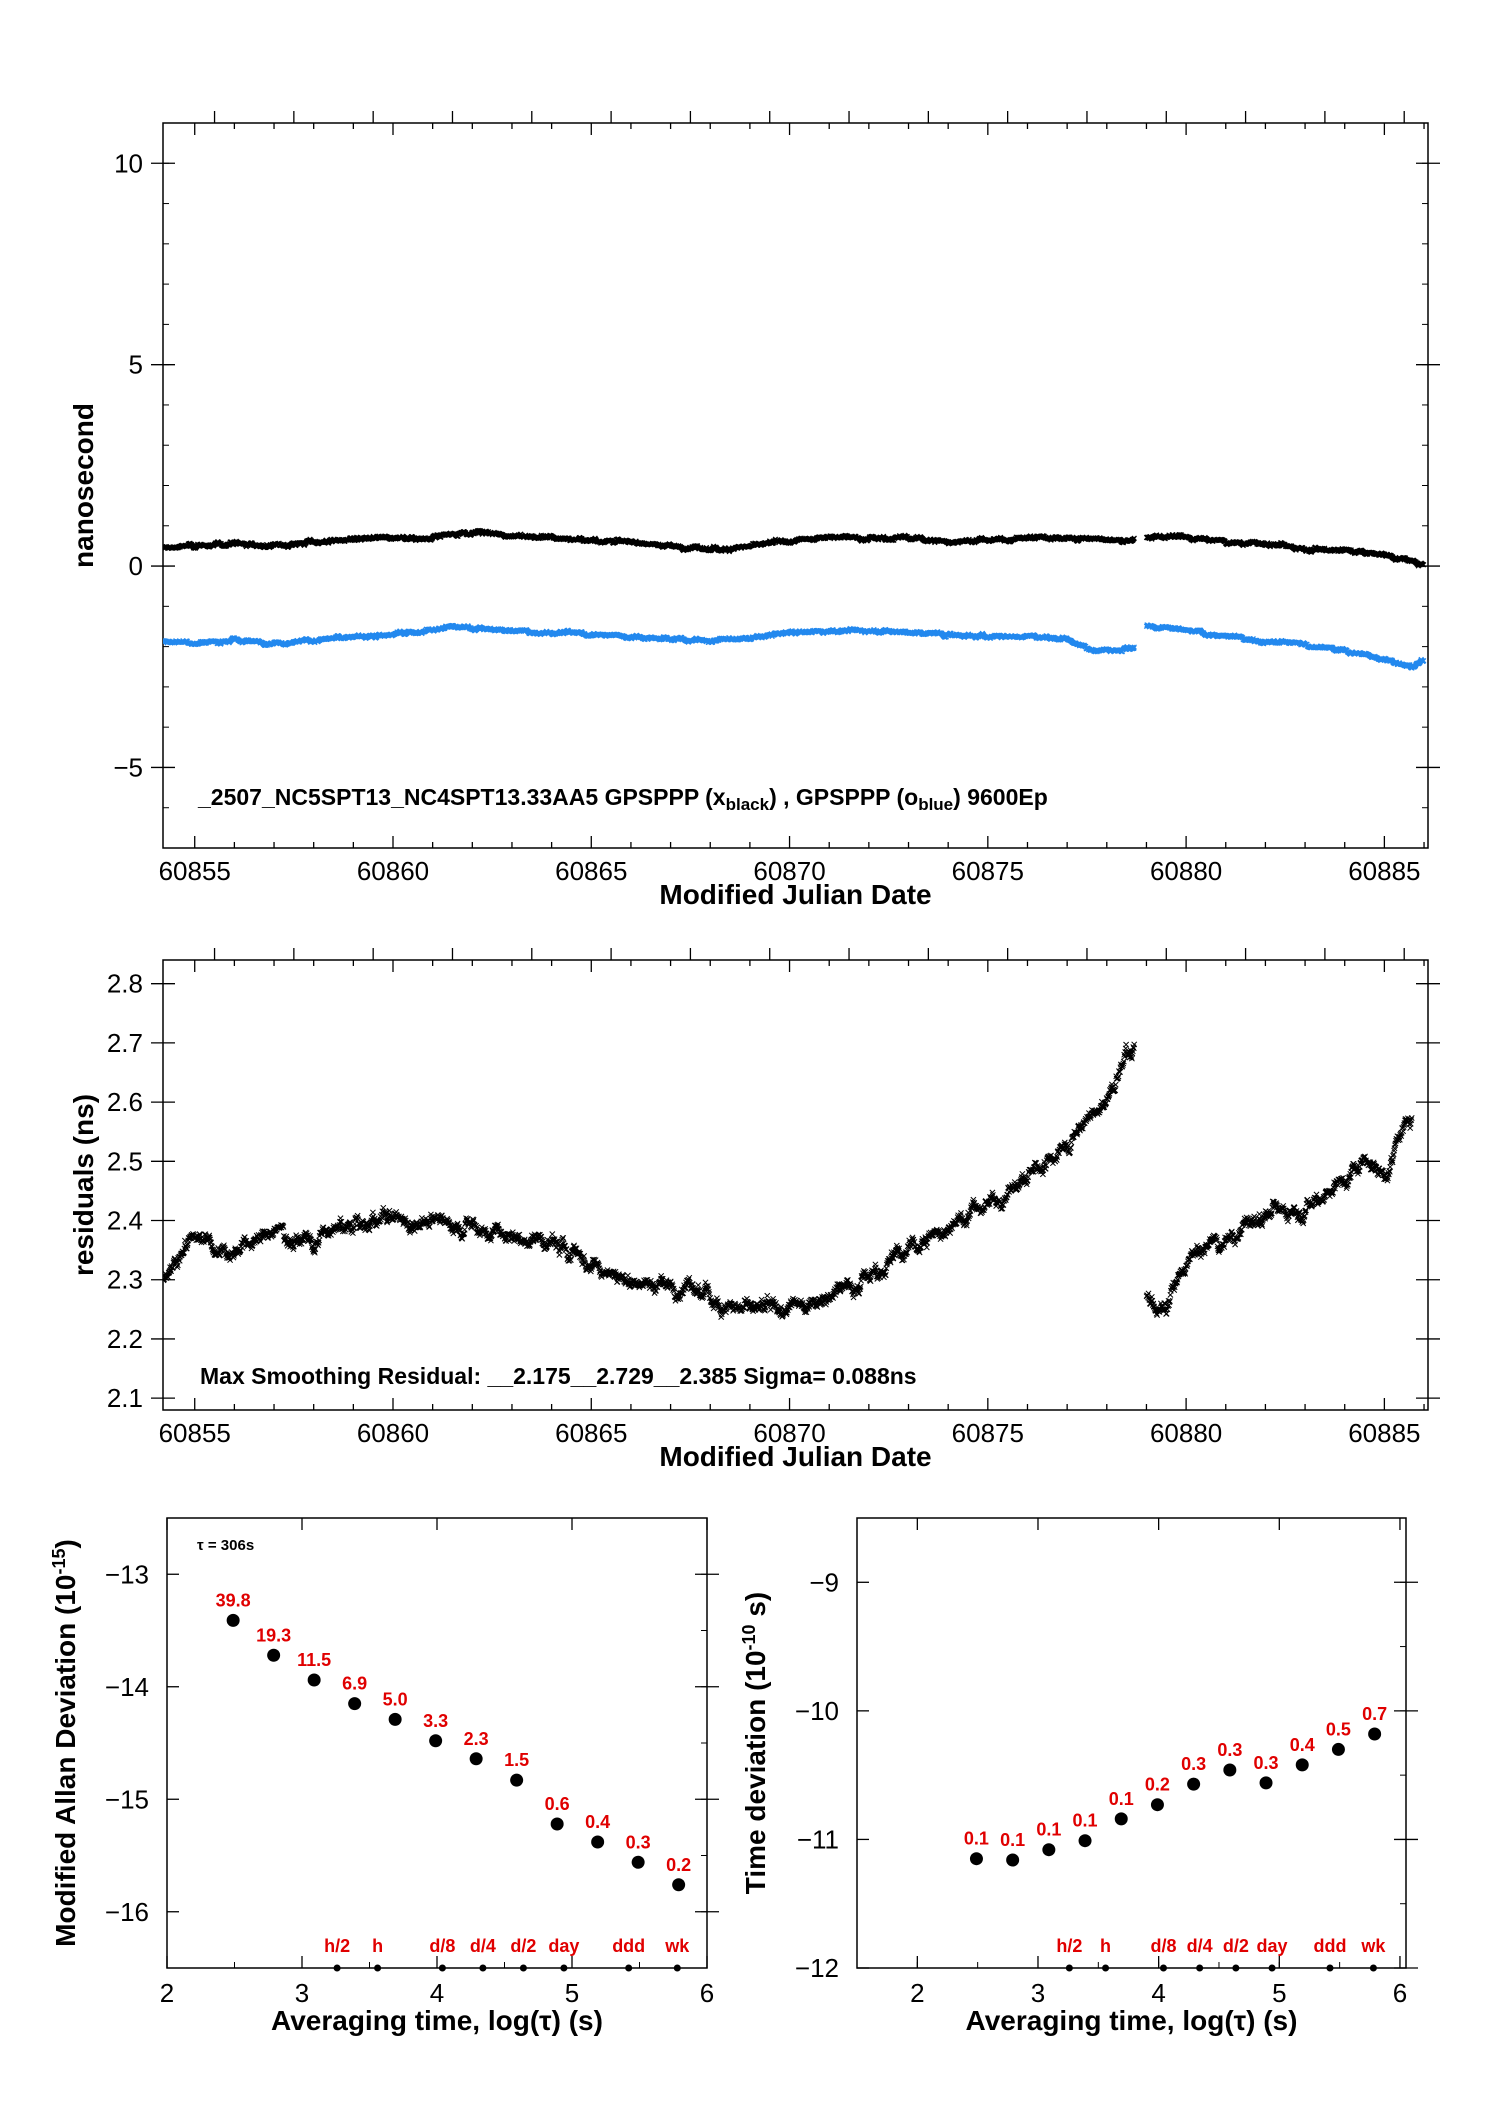 This screenshot has width=1488, height=2105. What do you see at coordinates (437, 1993) in the screenshot?
I see `x-tick-label: 4` at bounding box center [437, 1993].